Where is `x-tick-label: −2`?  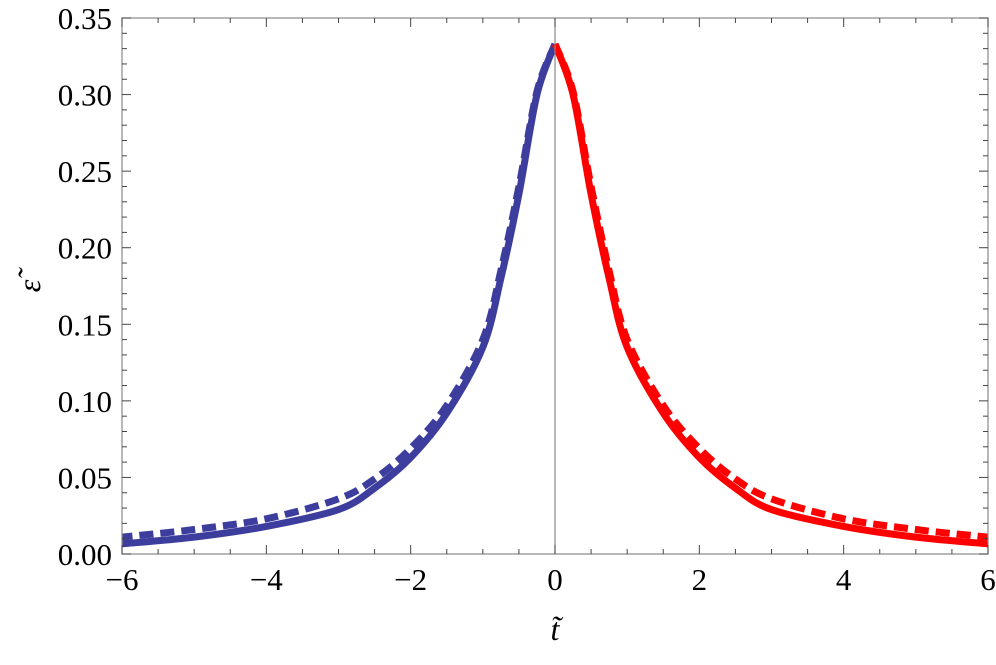 x-tick-label: −2 is located at coordinates (410, 579).